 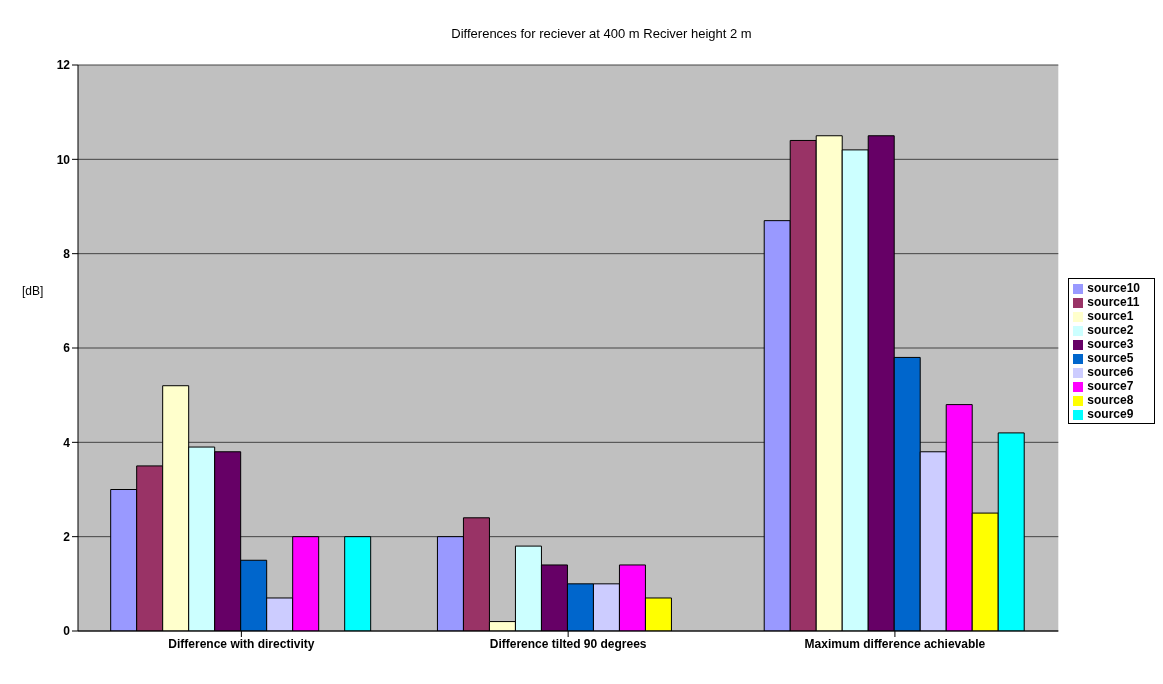 What do you see at coordinates (67, 631) in the screenshot?
I see `y-tick-label: 0` at bounding box center [67, 631].